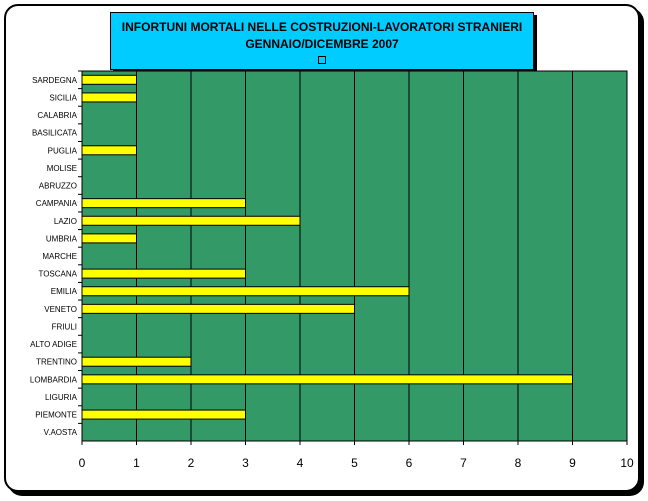 This screenshot has height=501, width=648. What do you see at coordinates (55, 80) in the screenshot?
I see `category-label: SARDEGNA` at bounding box center [55, 80].